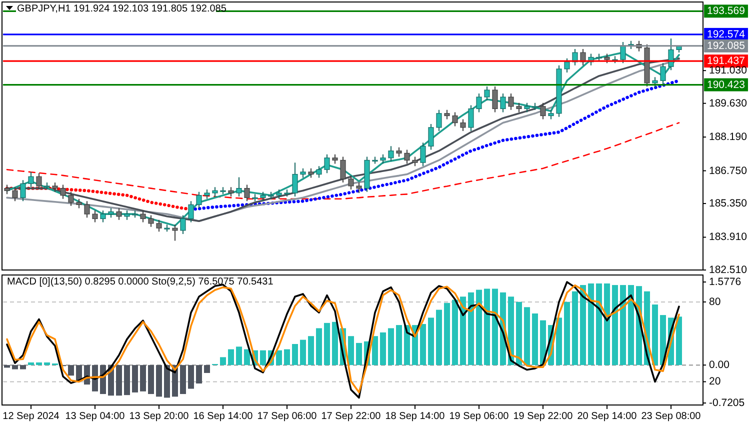 The width and height of the screenshot is (750, 430). Describe the element at coordinates (728, 204) in the screenshot. I see `y-tick-label: 185.350` at that location.